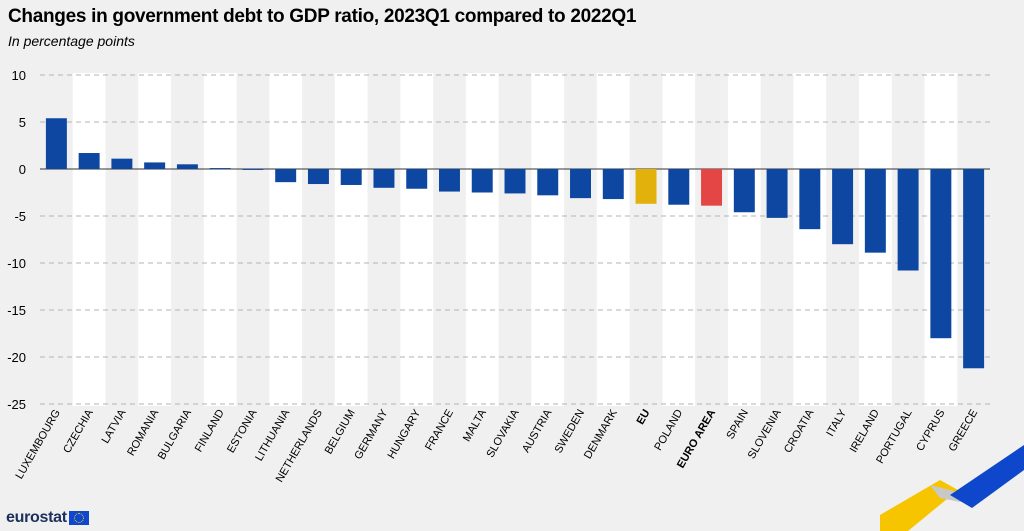 This screenshot has width=1024, height=531. I want to click on bar-bulgaria, so click(187, 166).